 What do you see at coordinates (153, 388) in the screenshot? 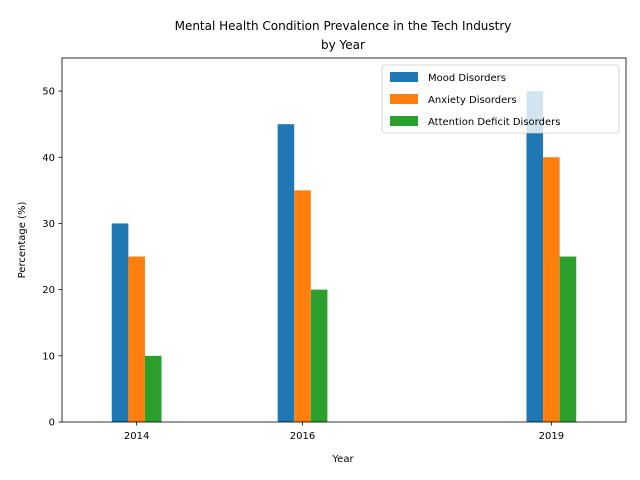
I see `bar-attention-deficit-disorders-2014` at bounding box center [153, 388].